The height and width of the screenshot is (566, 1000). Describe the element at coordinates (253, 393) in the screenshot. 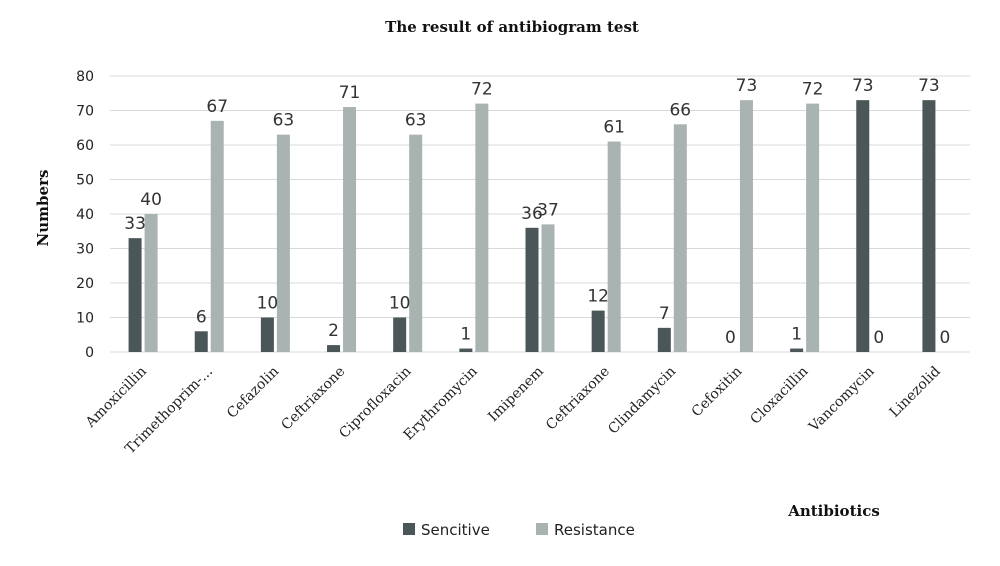

I see `x-category-label: Cefazolin` at that location.